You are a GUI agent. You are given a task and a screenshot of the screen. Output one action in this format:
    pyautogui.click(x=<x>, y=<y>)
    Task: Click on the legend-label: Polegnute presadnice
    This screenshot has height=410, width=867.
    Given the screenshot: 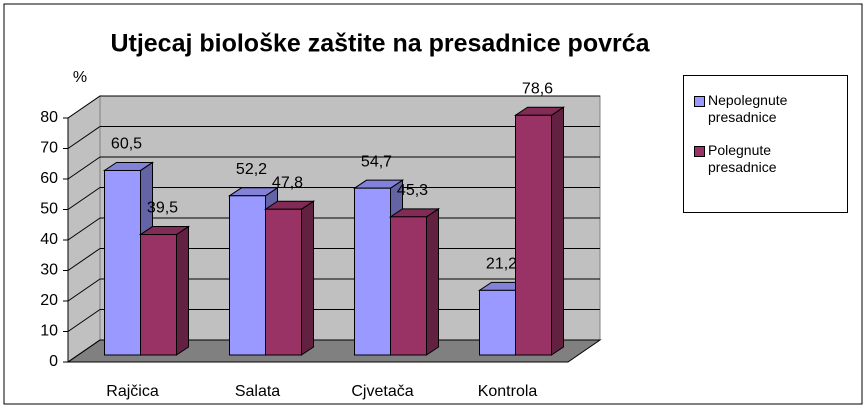 What is the action you would take?
    pyautogui.click(x=742, y=158)
    